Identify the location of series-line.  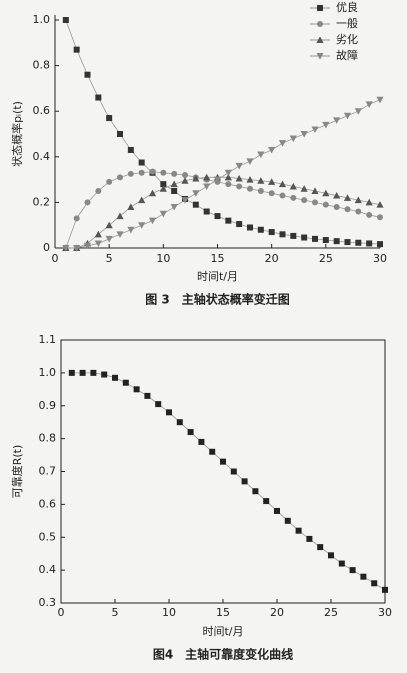
(223, 210).